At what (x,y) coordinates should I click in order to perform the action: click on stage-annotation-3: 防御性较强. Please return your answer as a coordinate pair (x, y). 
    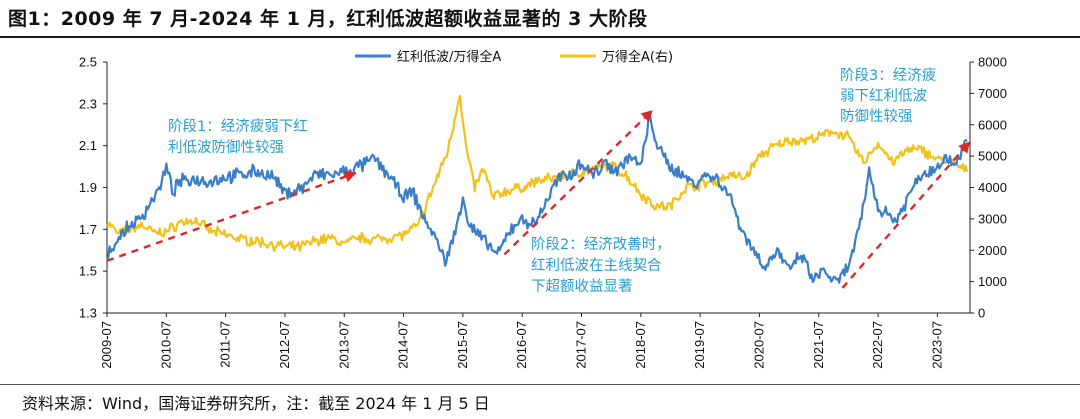
    Looking at the image, I should click on (876, 116).